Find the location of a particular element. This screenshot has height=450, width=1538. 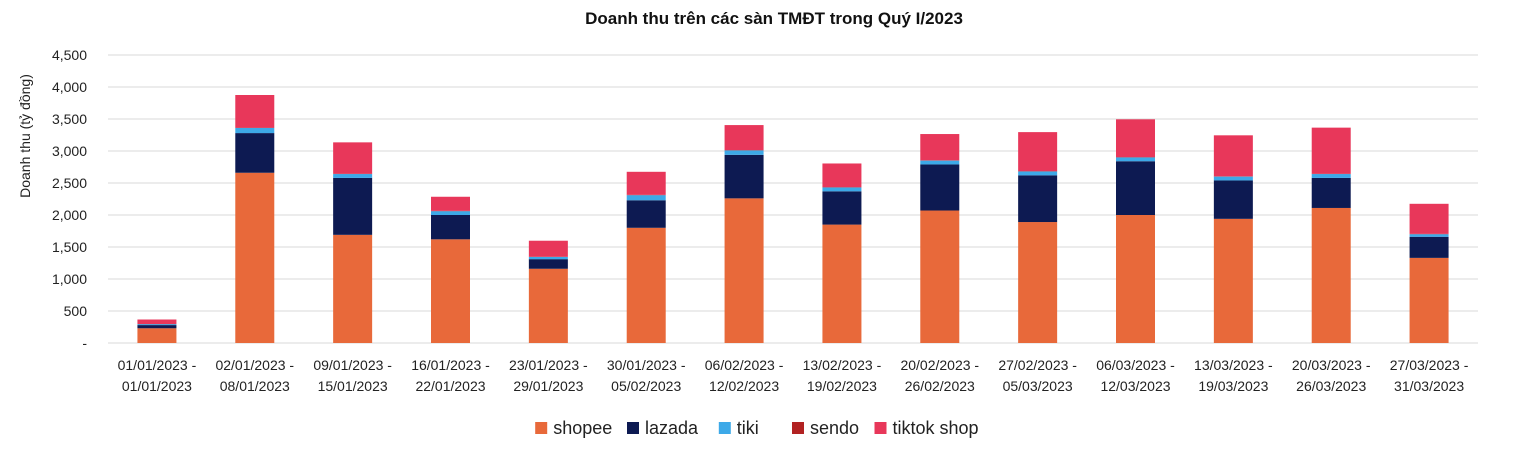

legend-swatch-tiktok-shop is located at coordinates (880, 428).